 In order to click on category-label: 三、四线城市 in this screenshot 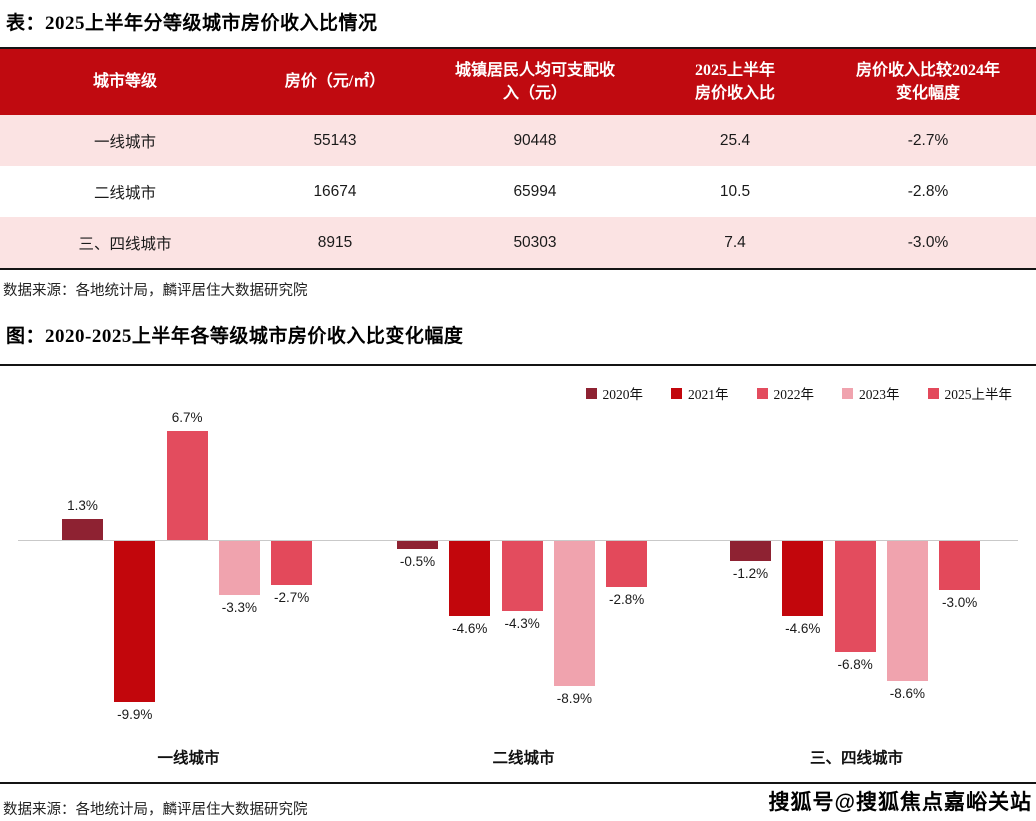, I will do `click(856, 758)`.